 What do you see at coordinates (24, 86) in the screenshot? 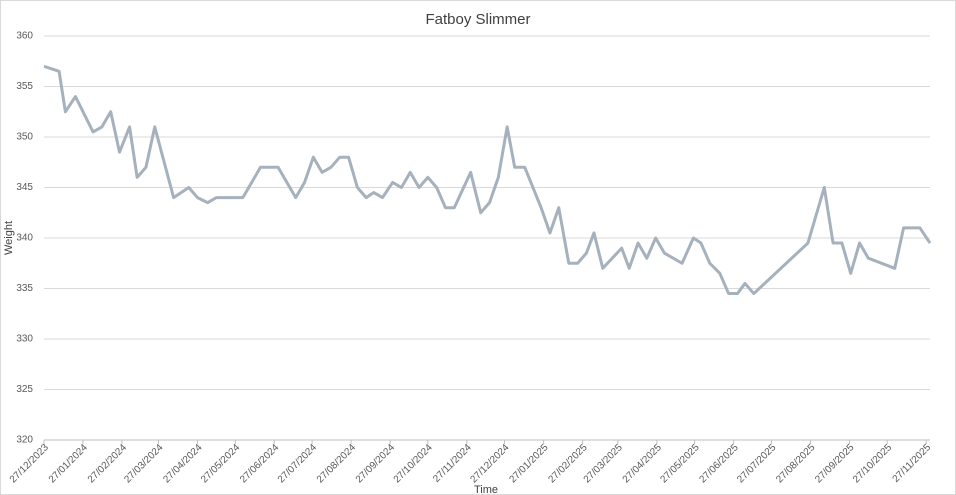
I see `y-tick-label: 355` at bounding box center [24, 86].